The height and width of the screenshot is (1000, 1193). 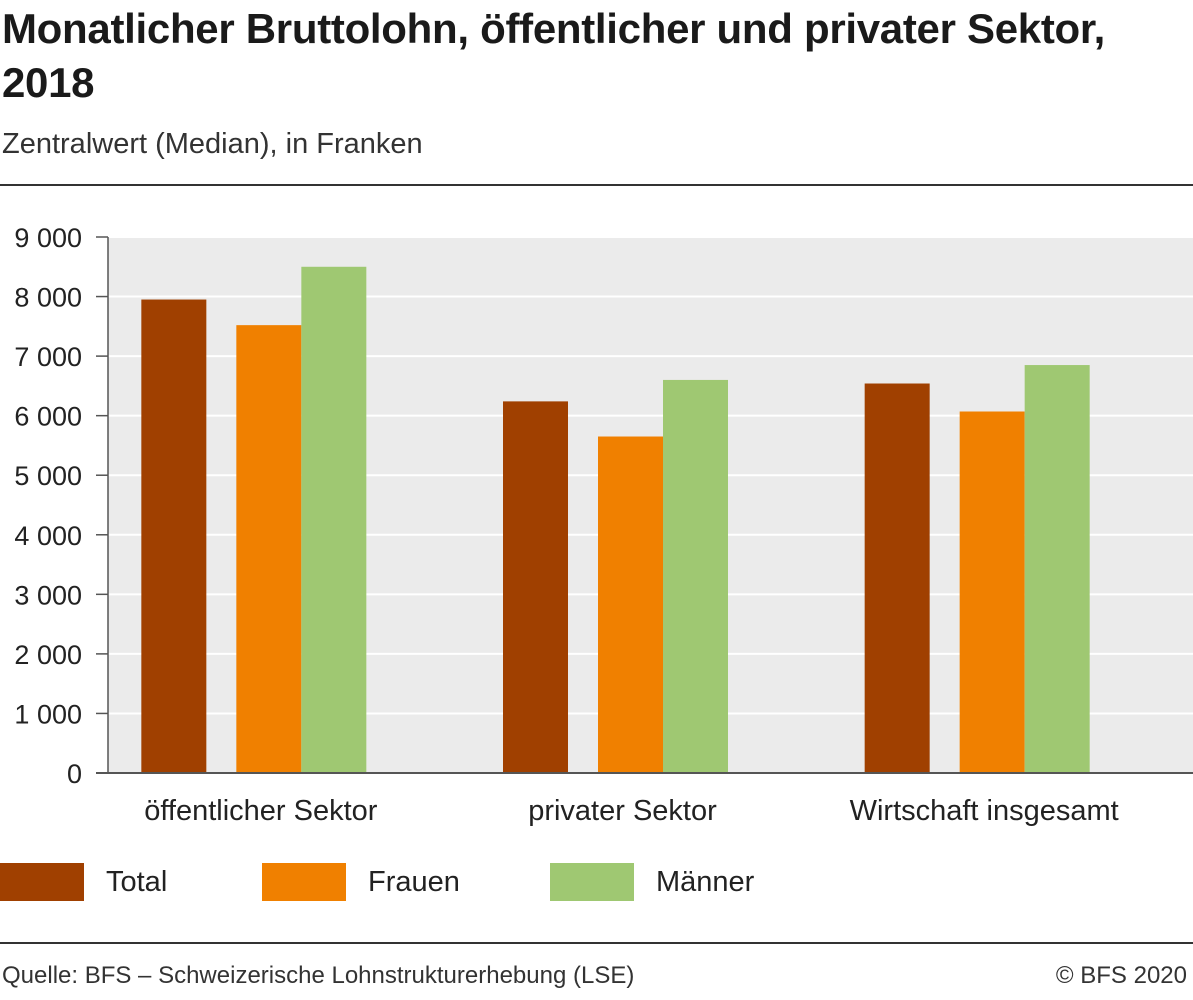 What do you see at coordinates (414, 881) in the screenshot?
I see `legend-label: Frauen` at bounding box center [414, 881].